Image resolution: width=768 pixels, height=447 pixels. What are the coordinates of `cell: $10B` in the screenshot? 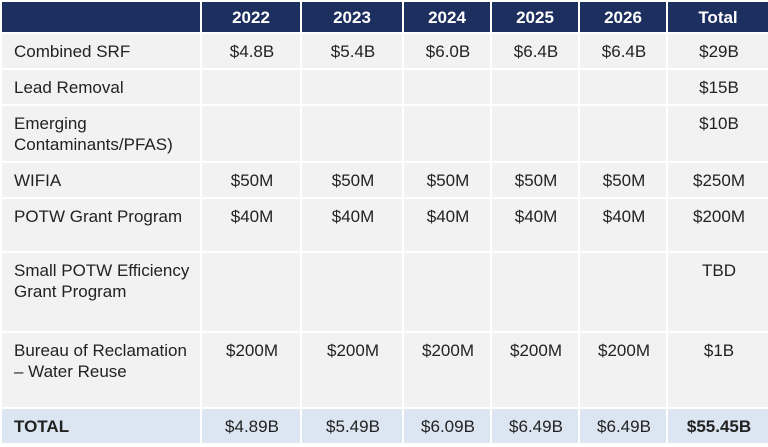 It's located at (717, 133).